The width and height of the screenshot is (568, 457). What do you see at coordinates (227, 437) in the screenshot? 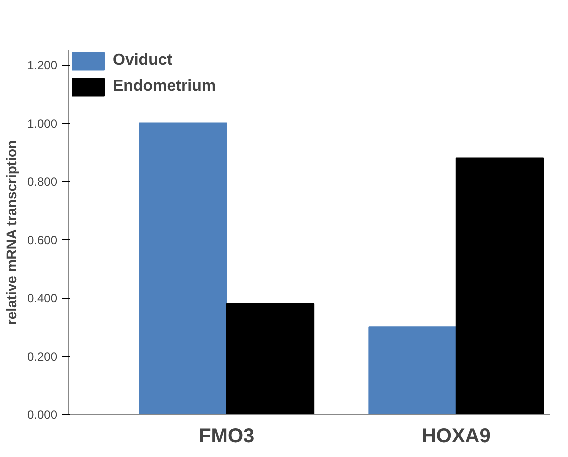
I see `x-tick-label: FMO3` at bounding box center [227, 437].